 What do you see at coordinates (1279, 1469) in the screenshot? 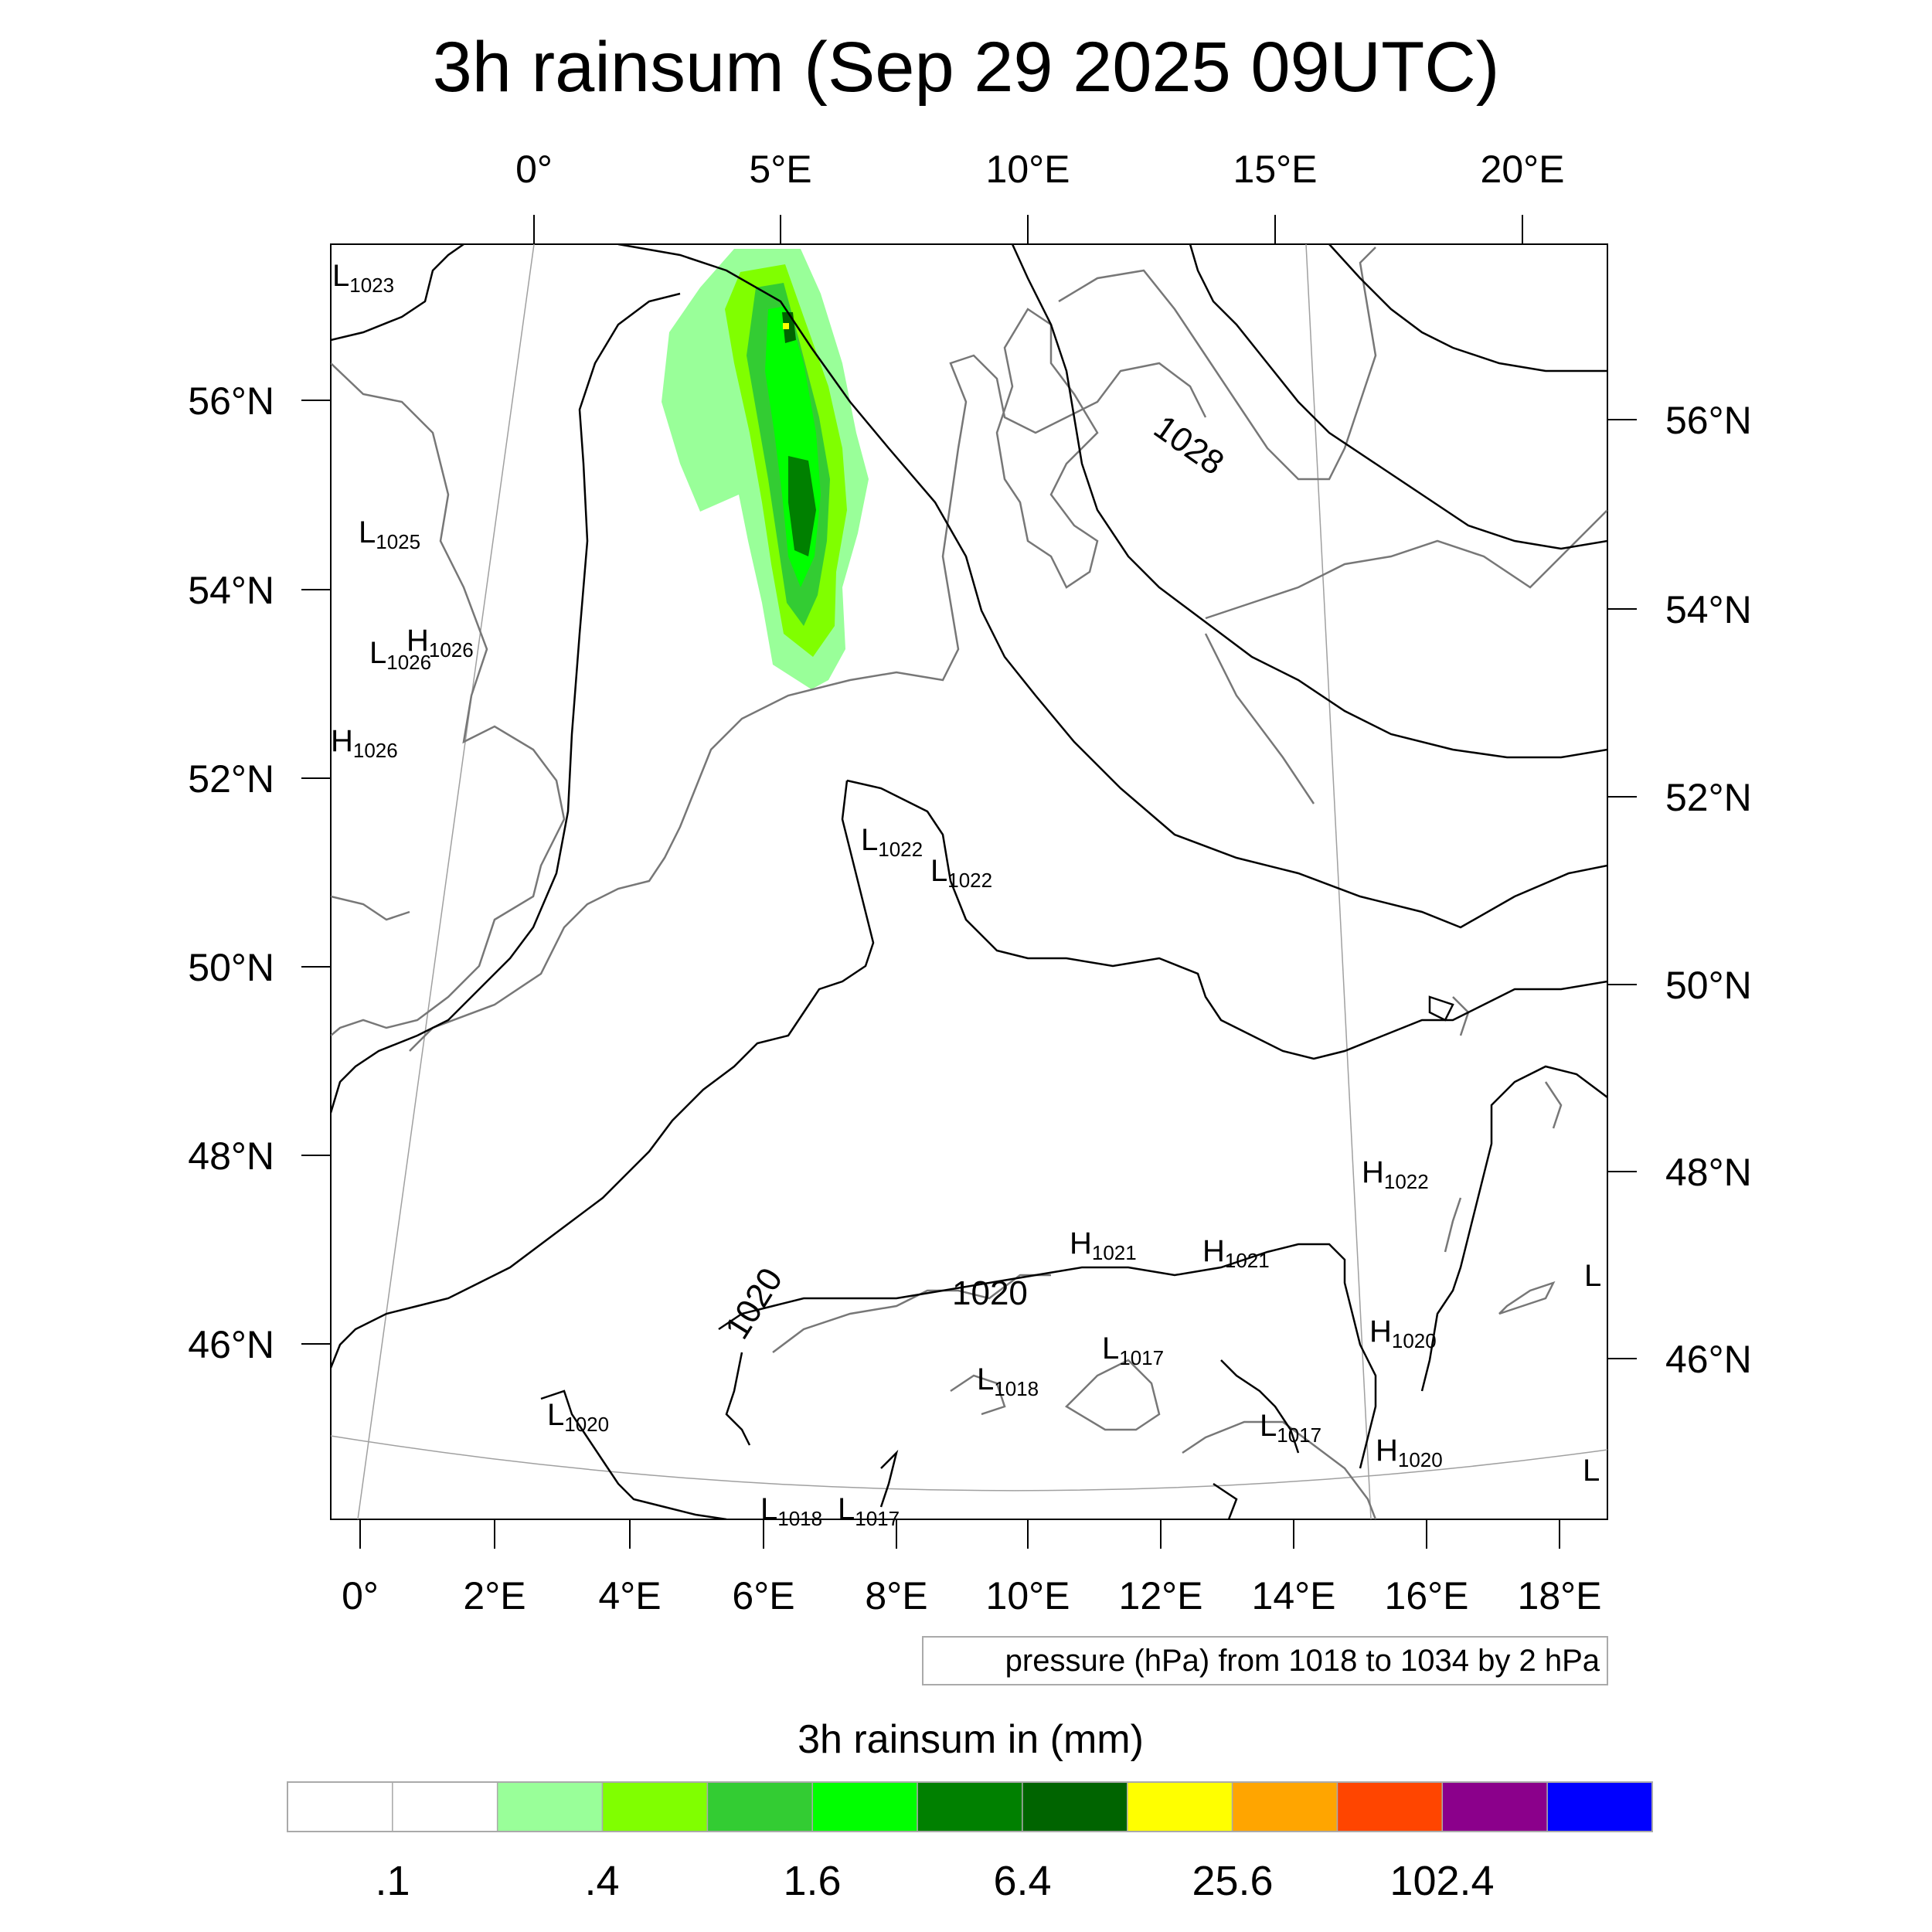
I see `coast-croatia` at bounding box center [1279, 1469].